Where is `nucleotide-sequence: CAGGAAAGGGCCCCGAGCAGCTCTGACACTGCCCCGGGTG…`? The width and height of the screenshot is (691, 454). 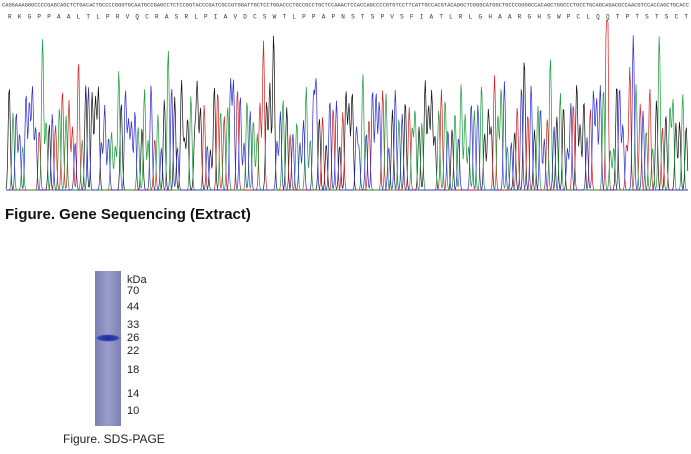
nucleotide-sequence: CAGGAAAGGGCCCCGAGCAGCTCTGACACTGCCCCGGGTG… is located at coordinates (345, 5).